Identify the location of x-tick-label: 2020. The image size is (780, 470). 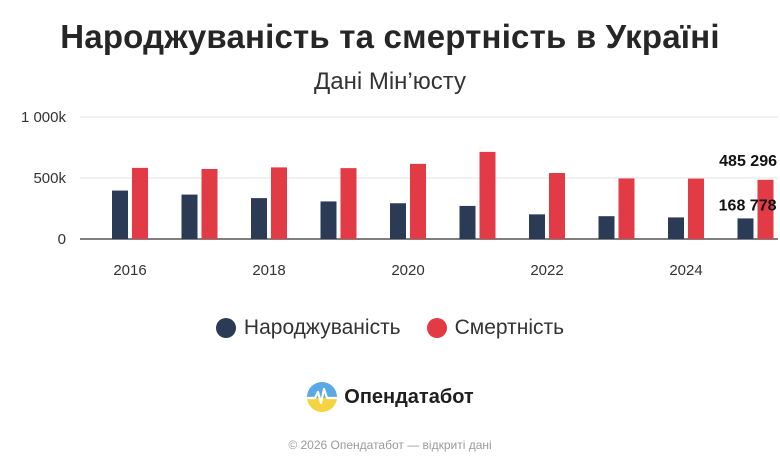
(407, 270).